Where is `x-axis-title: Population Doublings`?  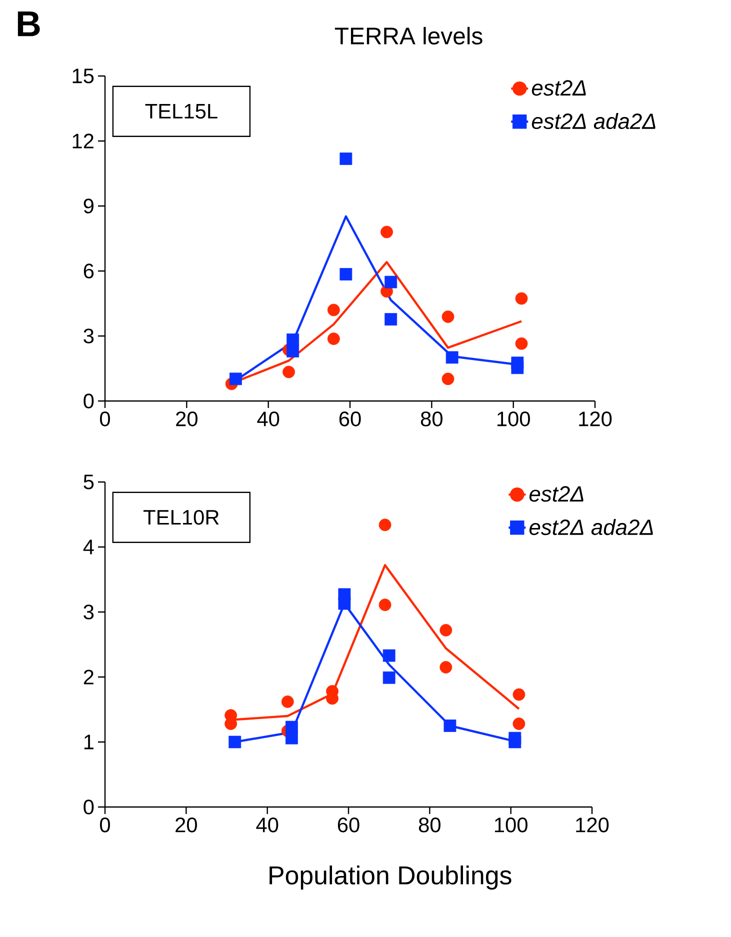
x-axis-title: Population Doublings is located at coordinates (391, 878).